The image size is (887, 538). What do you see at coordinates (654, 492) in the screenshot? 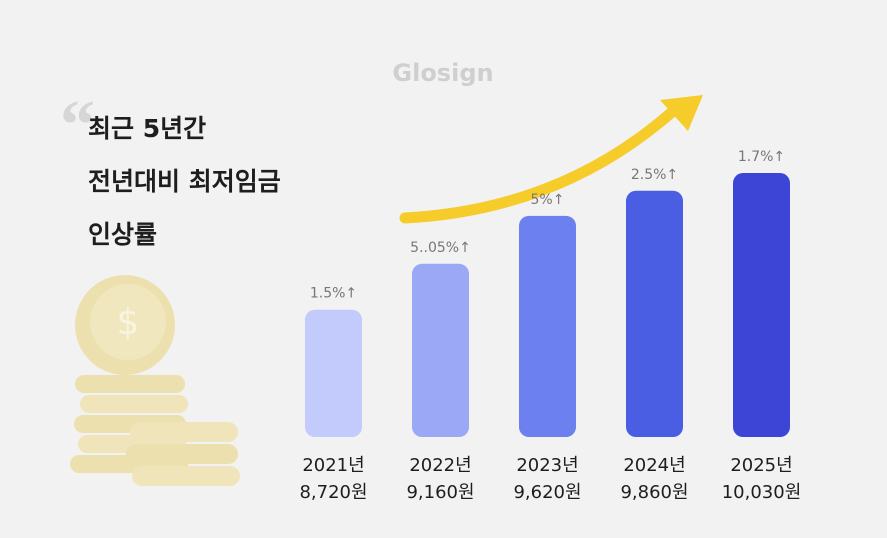
I see `value-label: 9,860원` at bounding box center [654, 492].